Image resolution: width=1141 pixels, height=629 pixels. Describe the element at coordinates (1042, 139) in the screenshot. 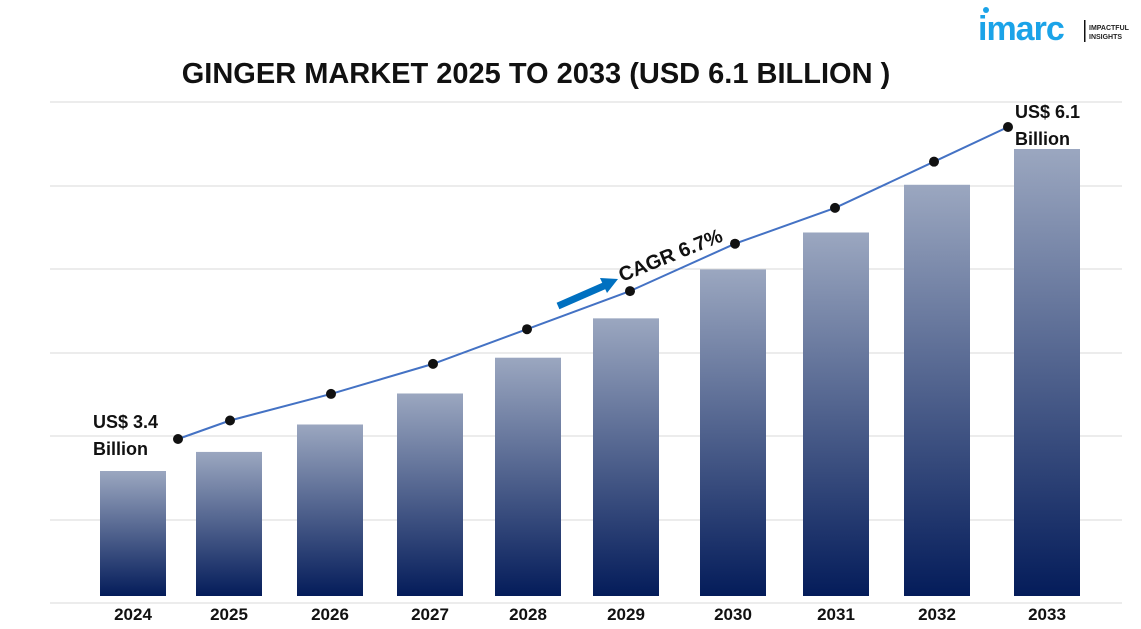

I see `end-value-unit: Billion` at that location.